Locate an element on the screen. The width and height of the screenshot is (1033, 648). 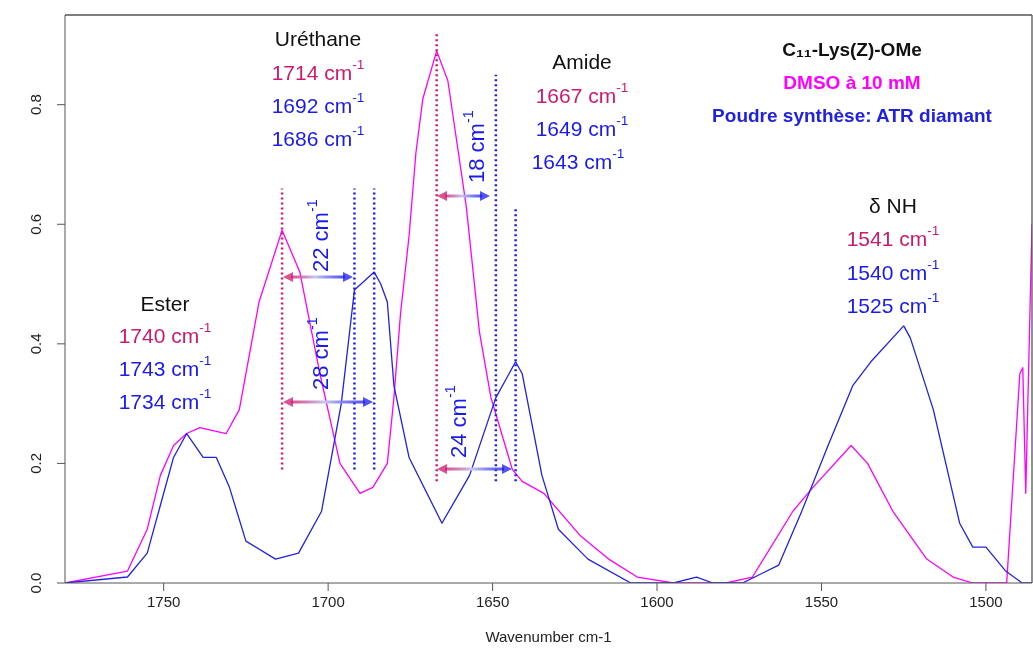
annotation: 1692 cm$^{-1}$ is located at coordinates (318, 103).